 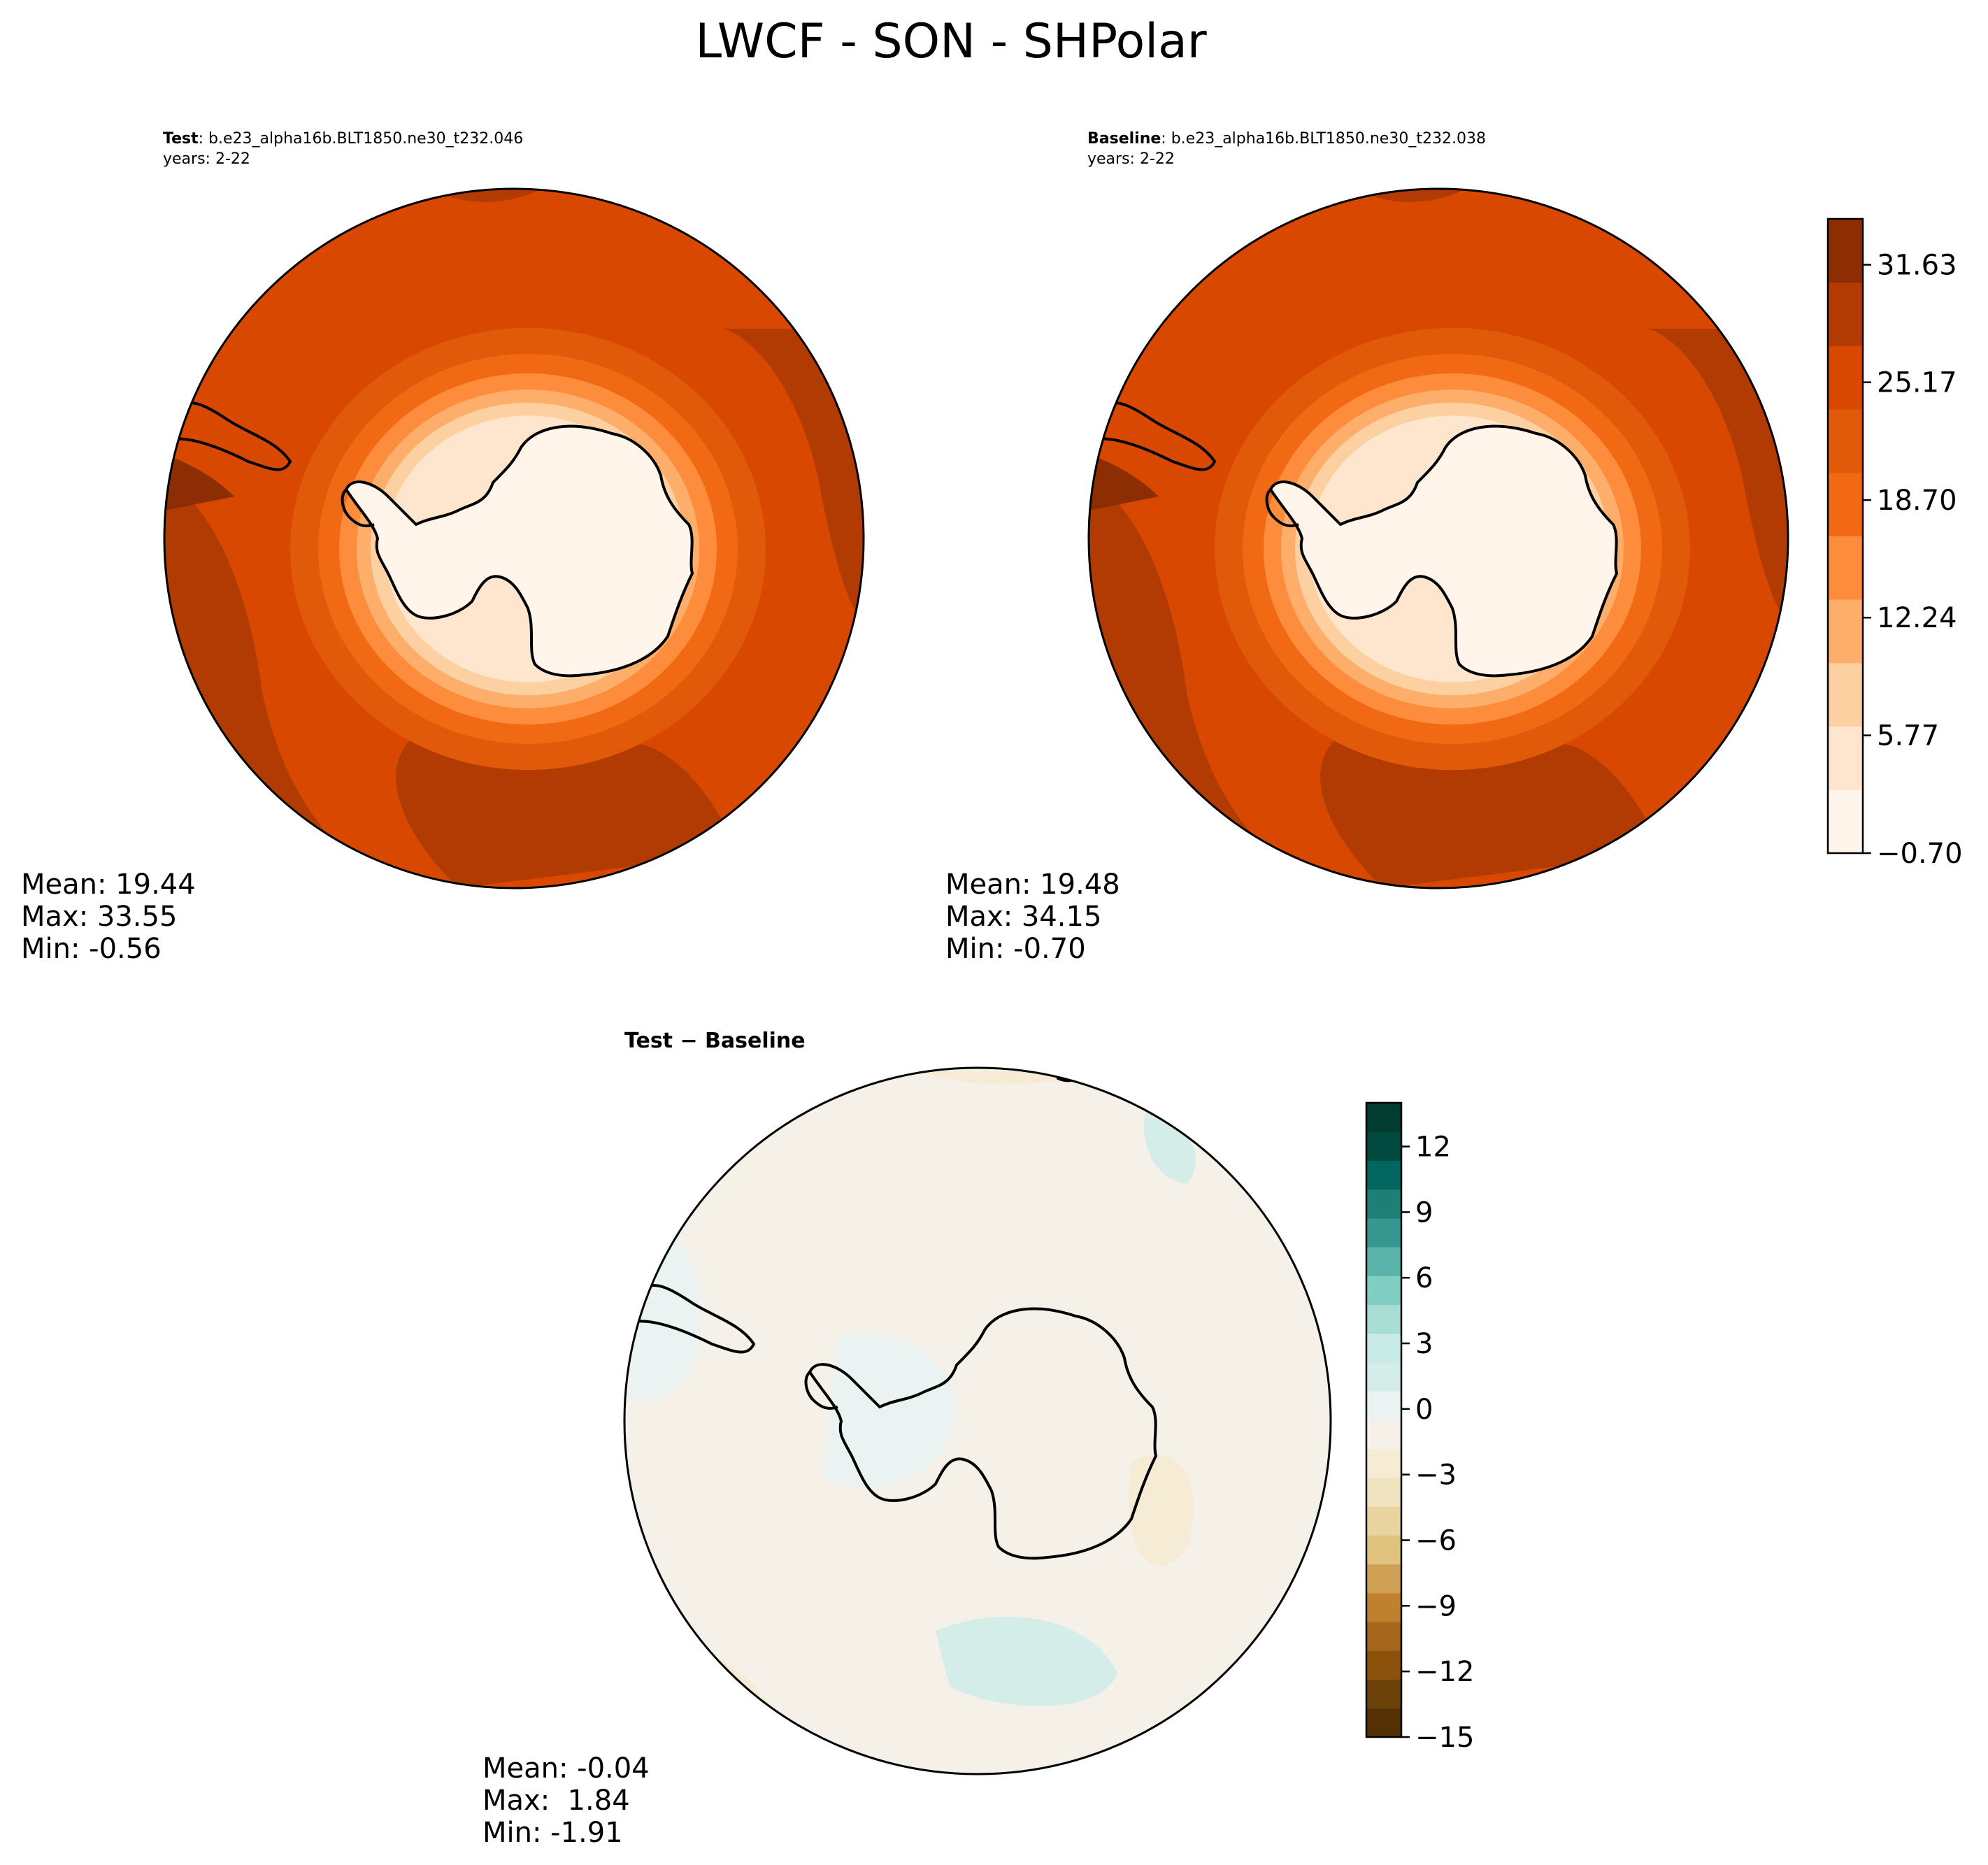 I want to click on panel-test-min: Min: -0.56, so click(x=92, y=949).